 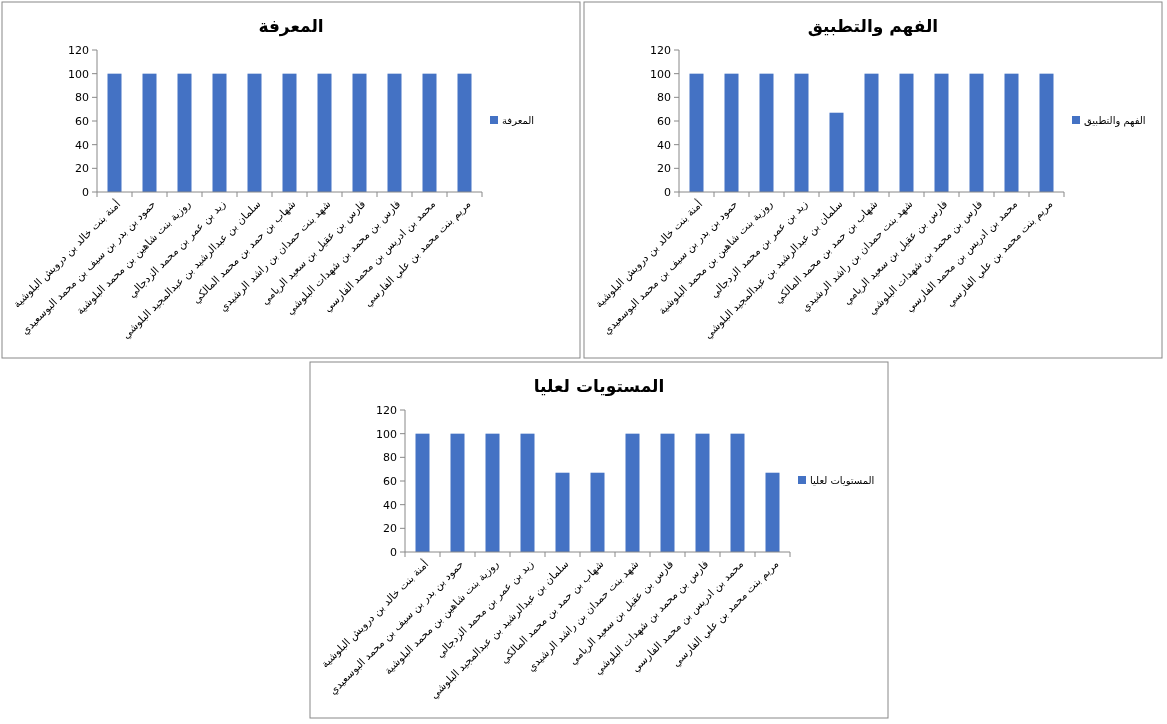 I want to click on chart-title: الفهم والتطبيق, so click(x=873, y=26).